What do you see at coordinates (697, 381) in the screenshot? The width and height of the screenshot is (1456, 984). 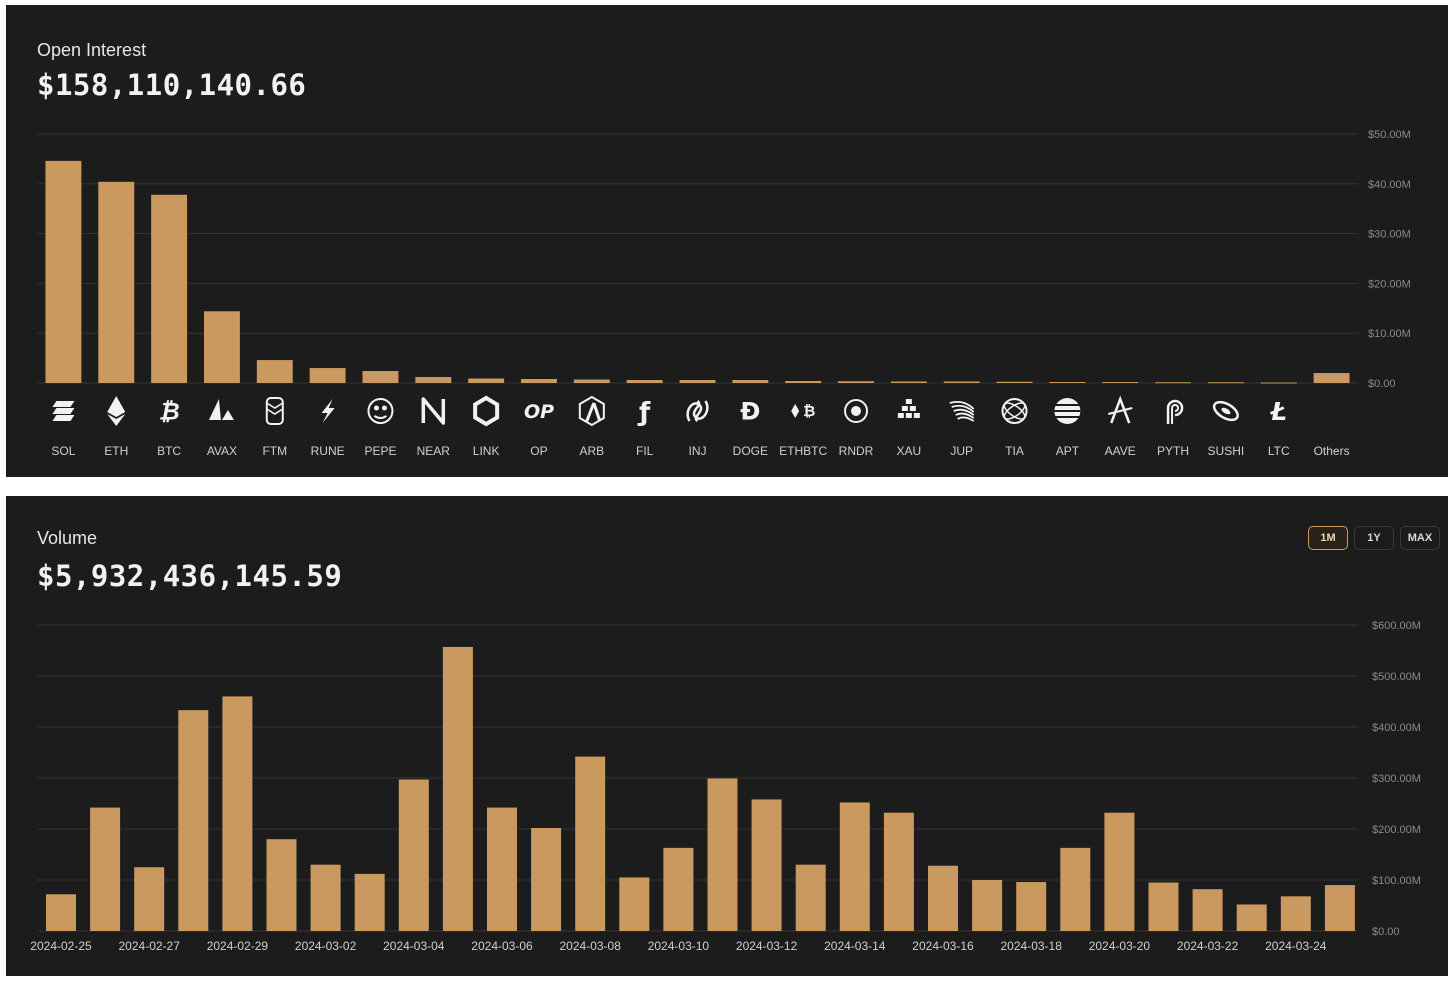 I see `oi-bar-inj` at bounding box center [697, 381].